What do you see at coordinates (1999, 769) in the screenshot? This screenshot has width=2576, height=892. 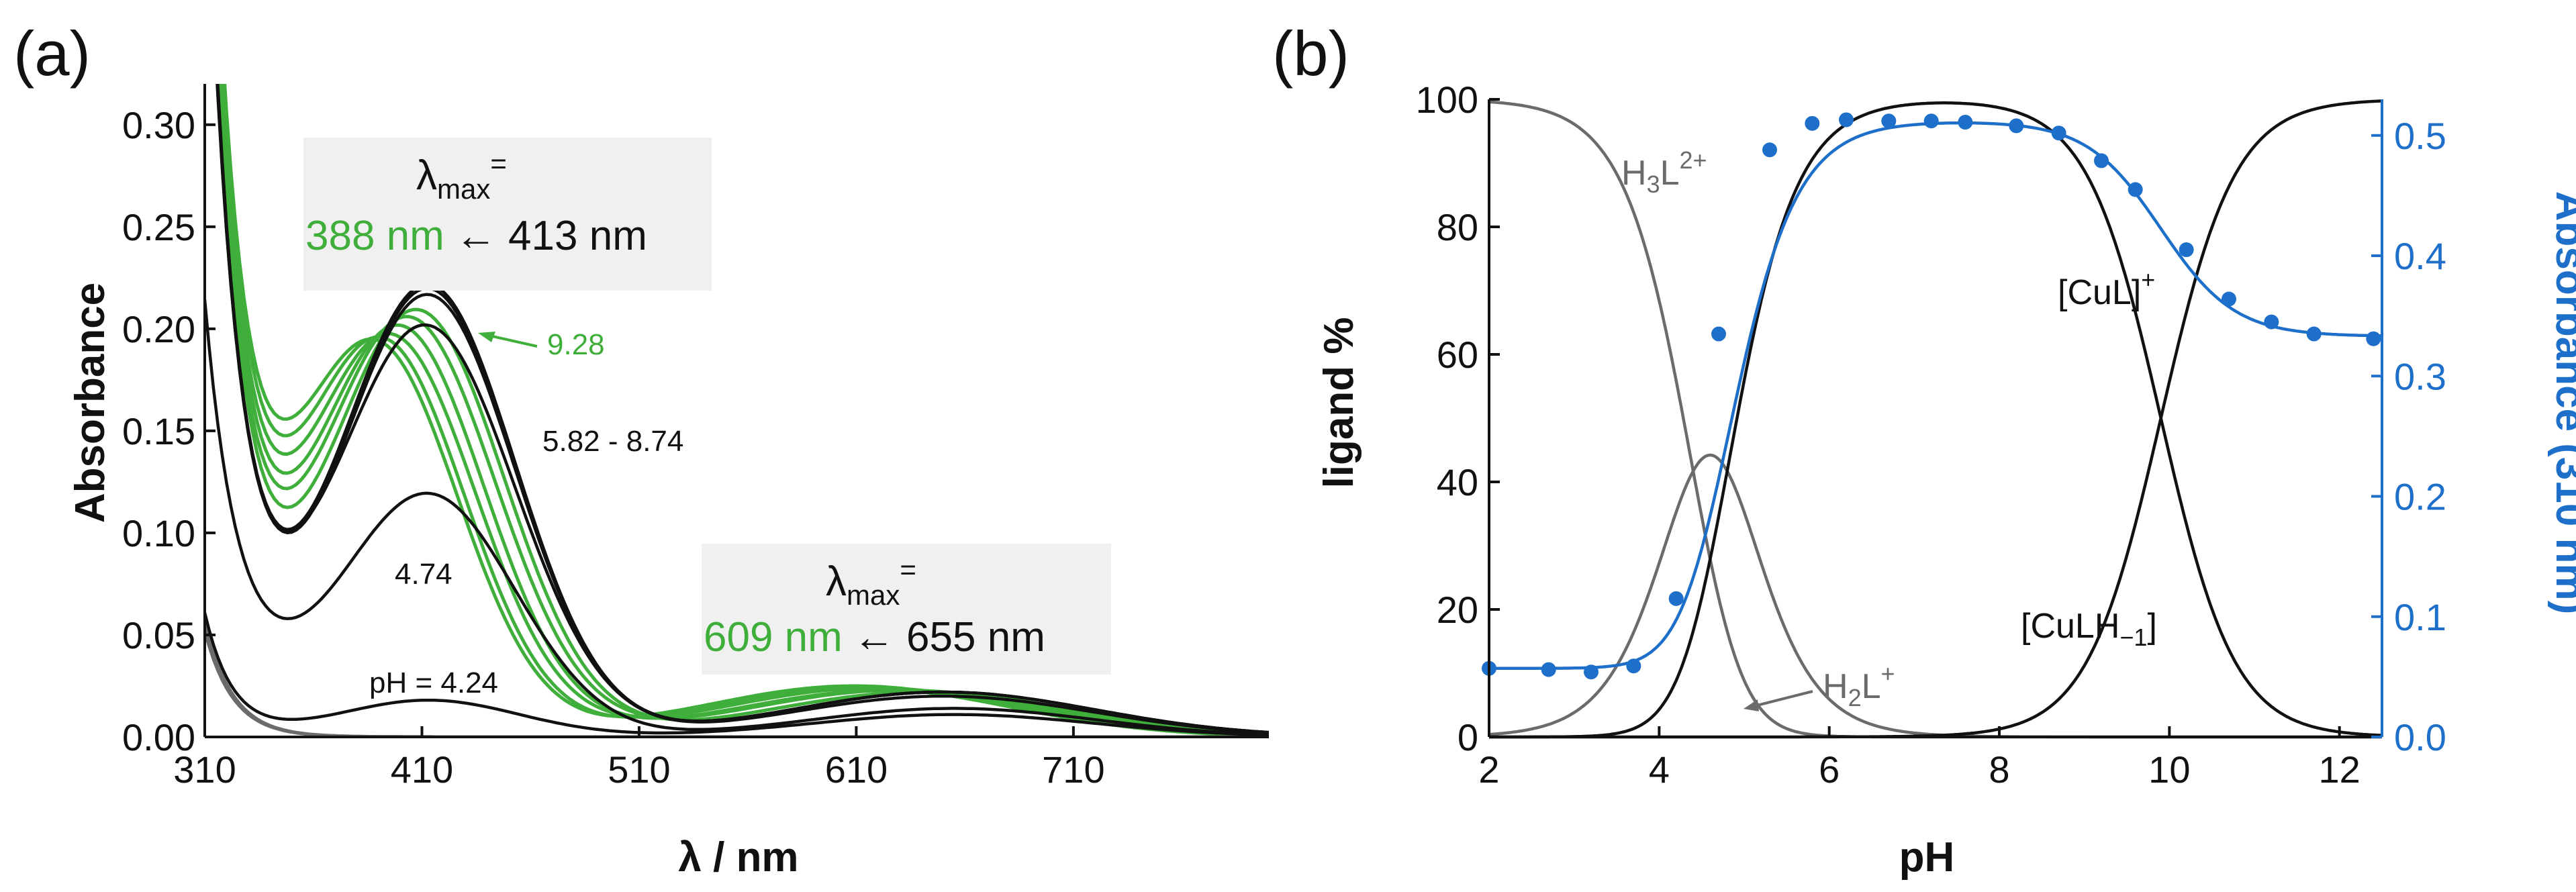 I see `panel-b-xtick-label: 8` at bounding box center [1999, 769].